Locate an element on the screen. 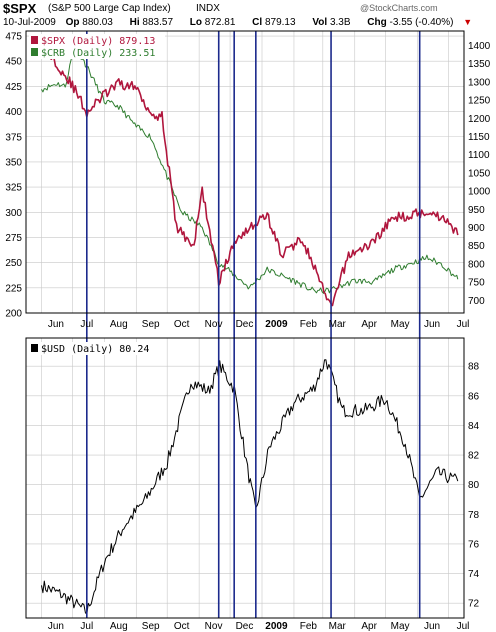 The width and height of the screenshot is (496, 632). left-tick-label: 325 is located at coordinates (13, 188).